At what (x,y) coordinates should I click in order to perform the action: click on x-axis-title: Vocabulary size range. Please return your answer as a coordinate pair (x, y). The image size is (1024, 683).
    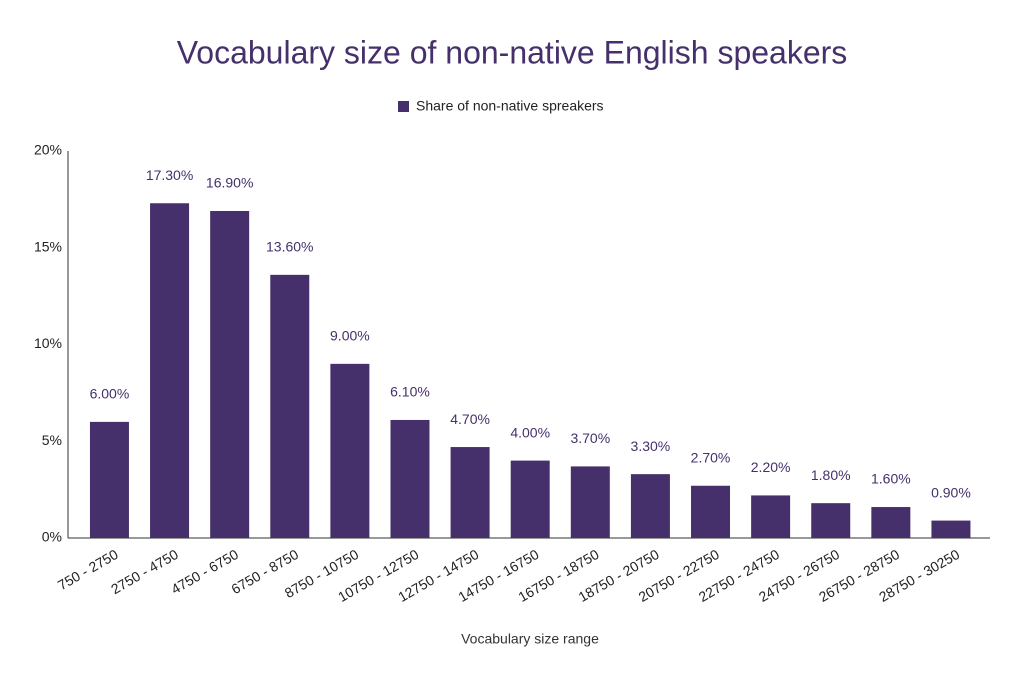
    Looking at the image, I should click on (530, 639).